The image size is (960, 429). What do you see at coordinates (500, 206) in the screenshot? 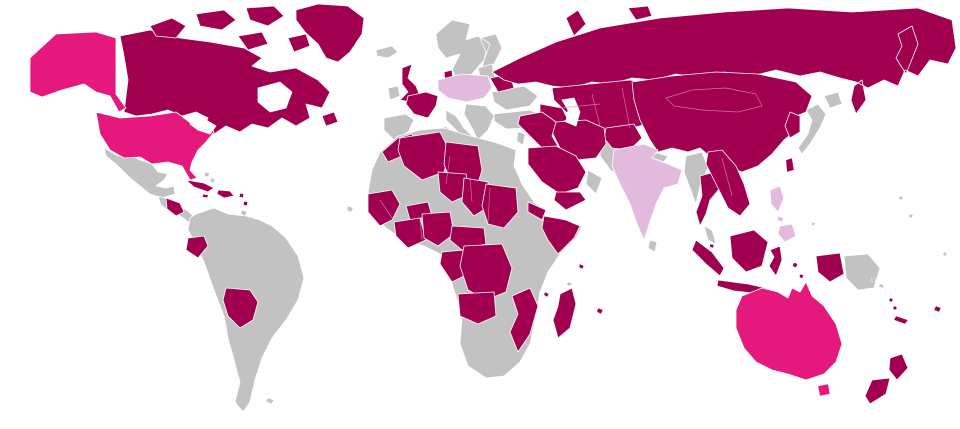
I see `region-sudan` at bounding box center [500, 206].